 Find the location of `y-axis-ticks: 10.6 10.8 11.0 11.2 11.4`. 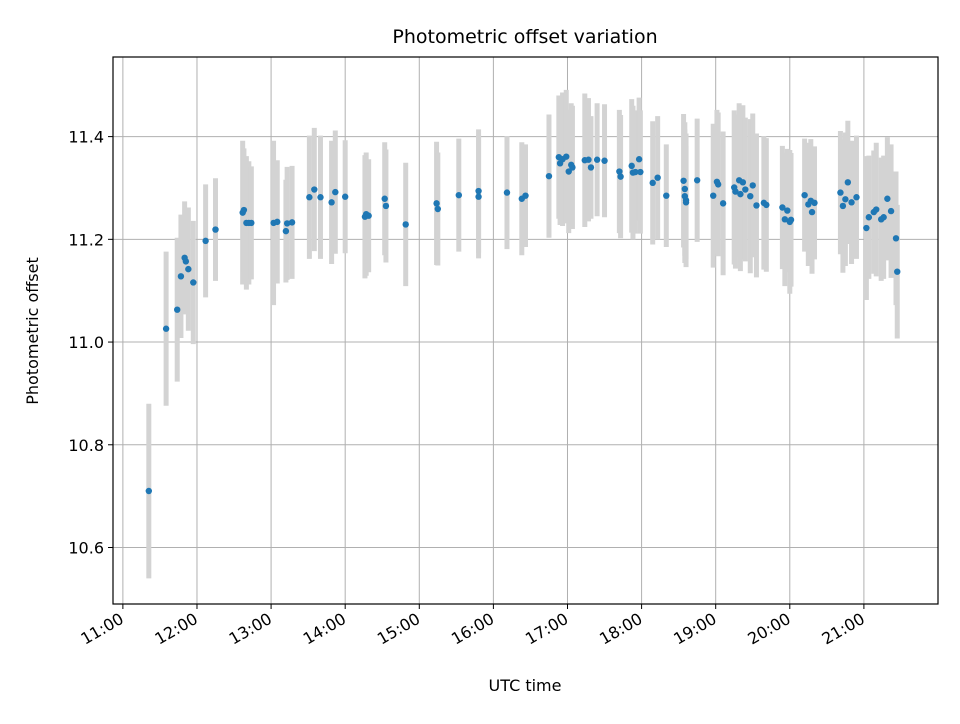

y-axis-ticks: 10.6 10.8 11.0 11.2 11.4 is located at coordinates (90, 343).